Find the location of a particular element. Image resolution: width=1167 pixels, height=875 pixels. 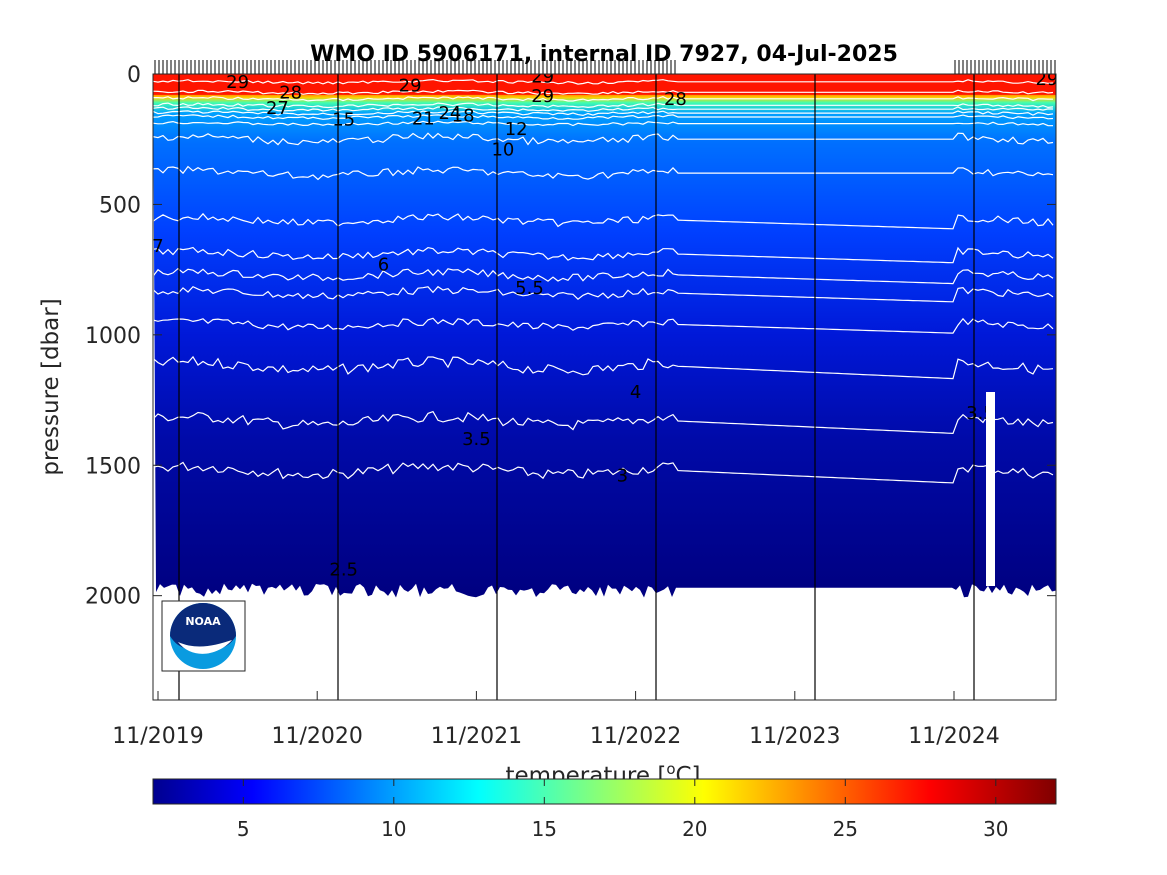

contour-label: 4 is located at coordinates (635, 392).